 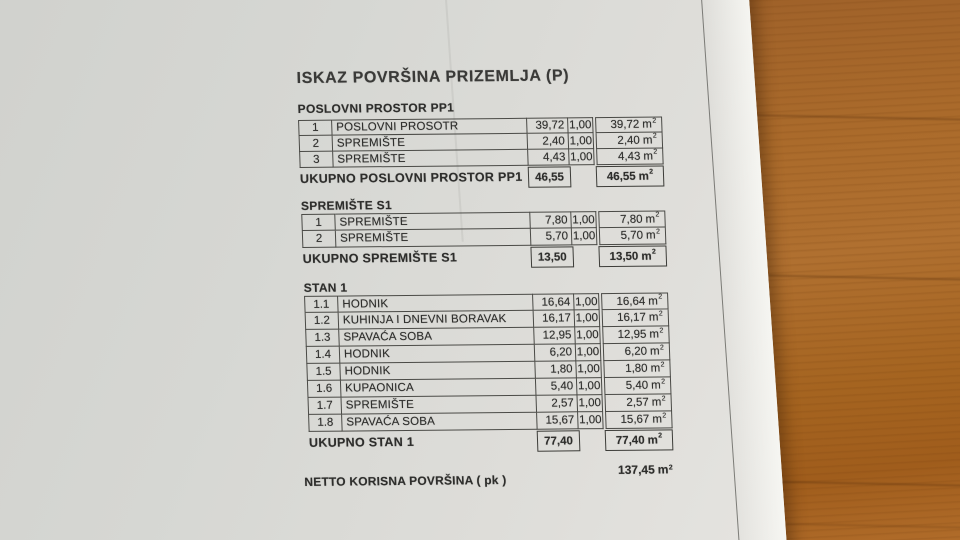 I want to click on result-cell: 2,57 m 2, so click(x=638, y=403).